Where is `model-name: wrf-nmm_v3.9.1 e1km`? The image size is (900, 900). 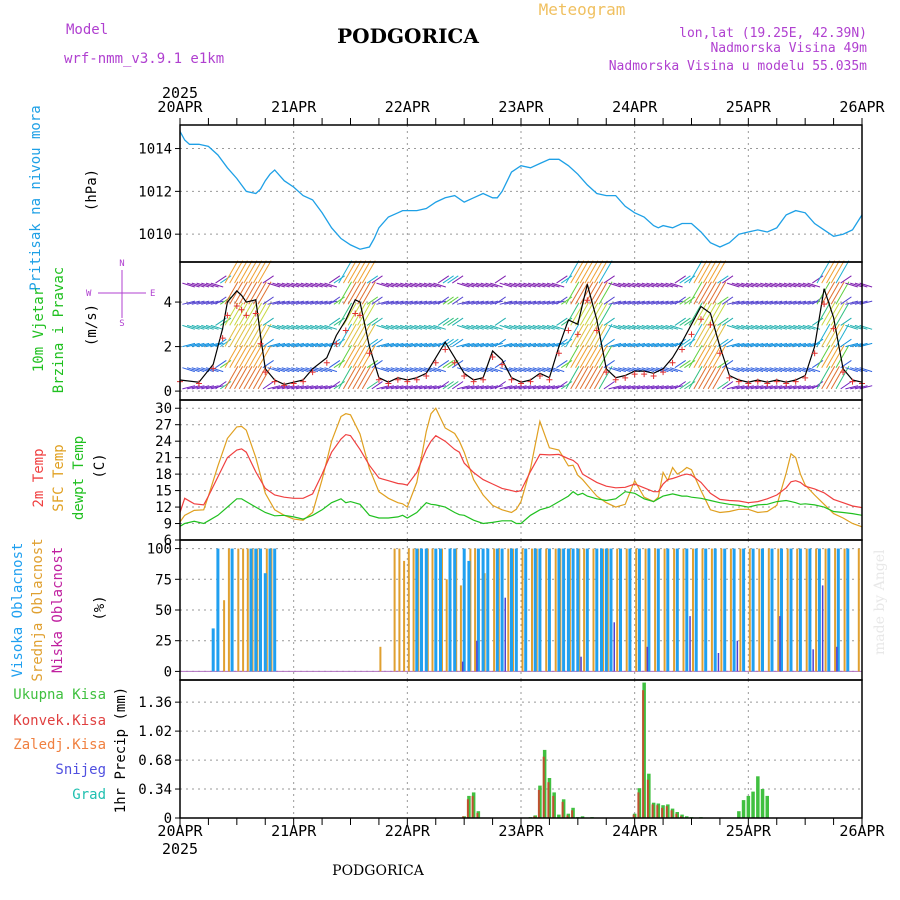 model-name: wrf-nmm_v3.9.1 e1km is located at coordinates (144, 59).